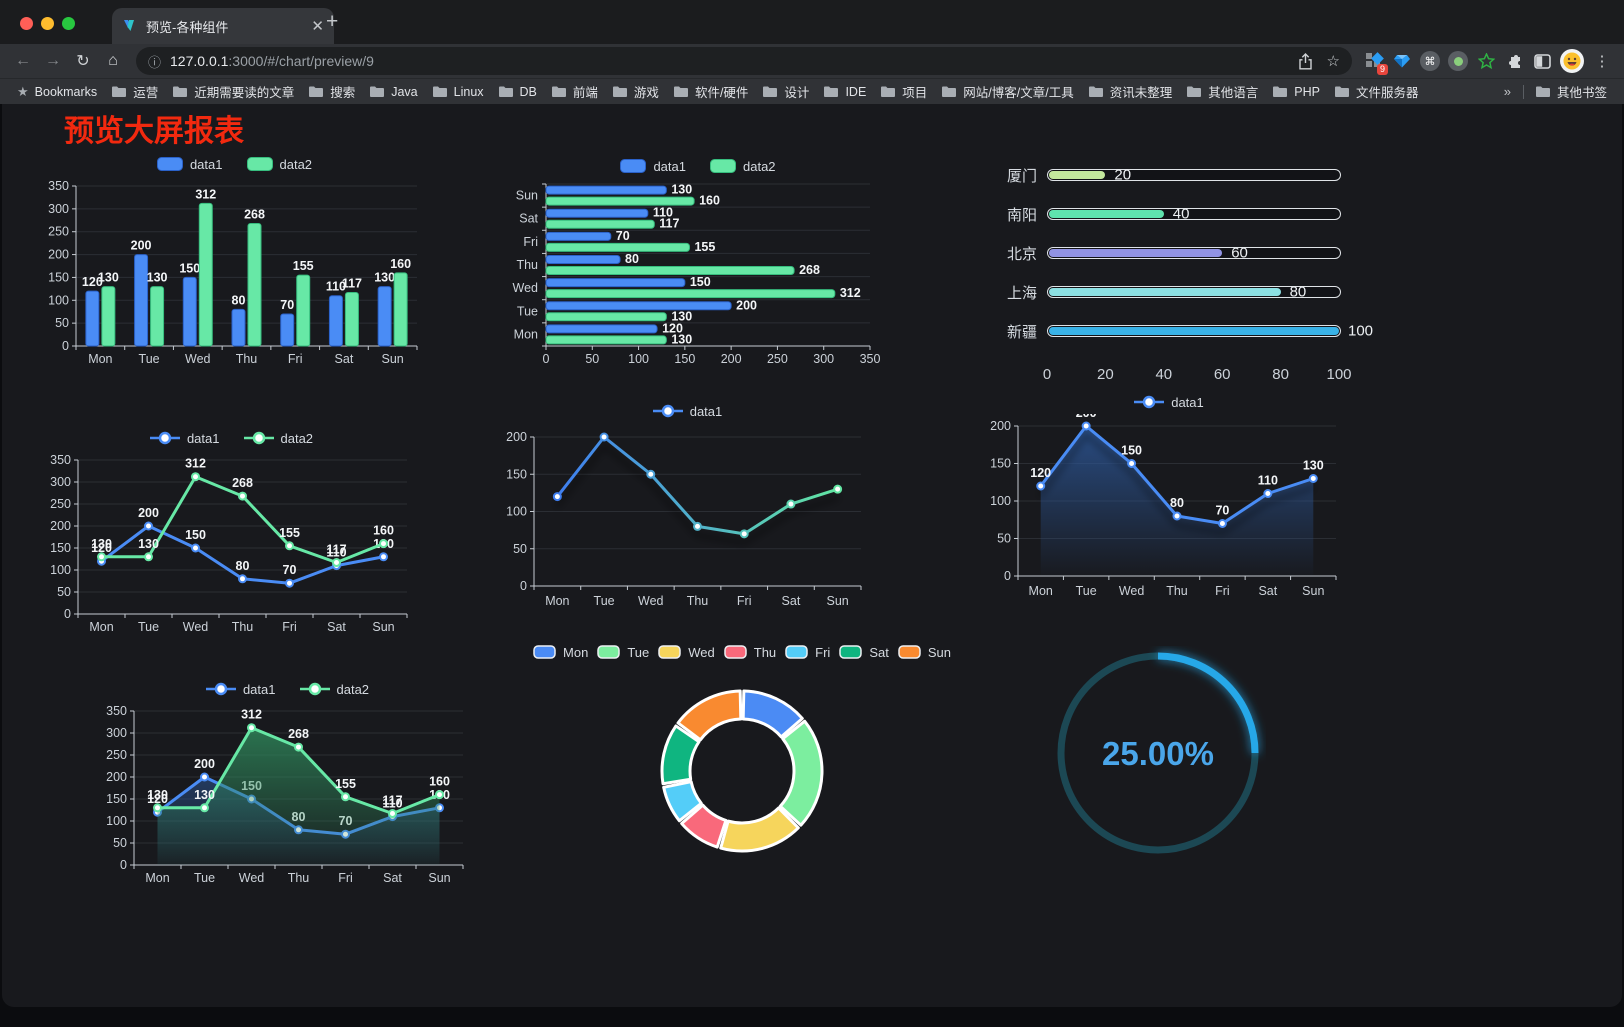 This screenshot has height=1027, width=1624. What do you see at coordinates (65, 346) in the screenshot?
I see `svg-text: 0` at bounding box center [65, 346].